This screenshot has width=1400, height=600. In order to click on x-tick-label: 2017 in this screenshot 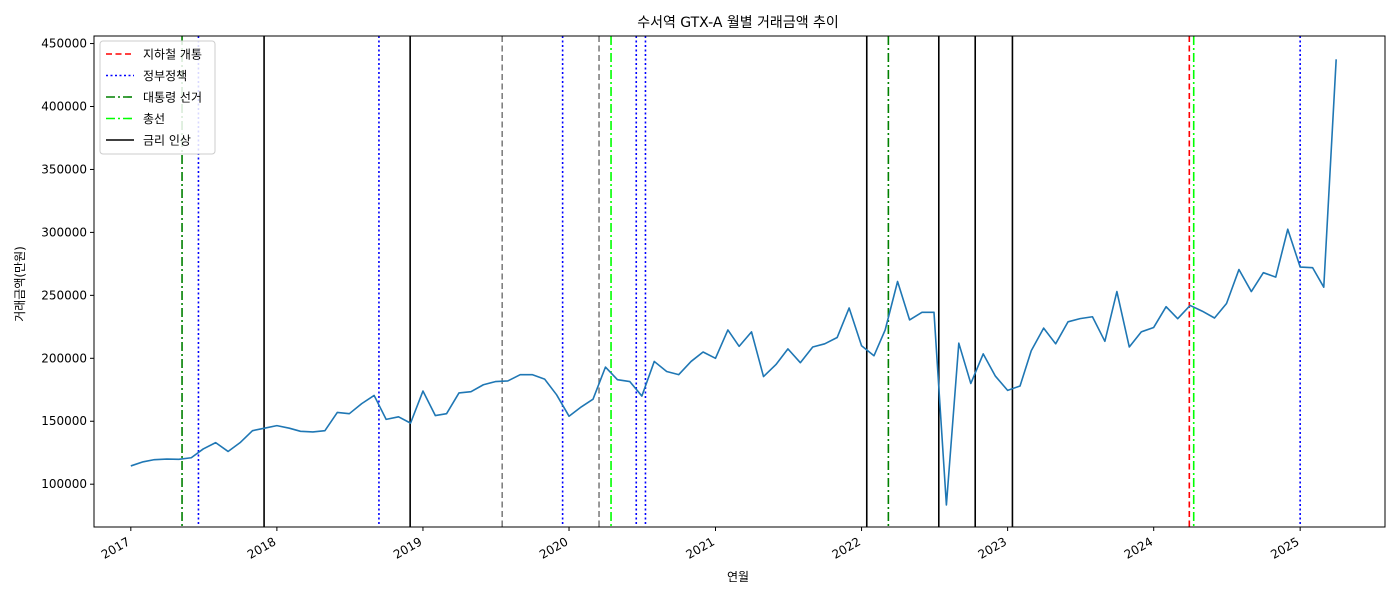, I will do `click(115, 547)`.